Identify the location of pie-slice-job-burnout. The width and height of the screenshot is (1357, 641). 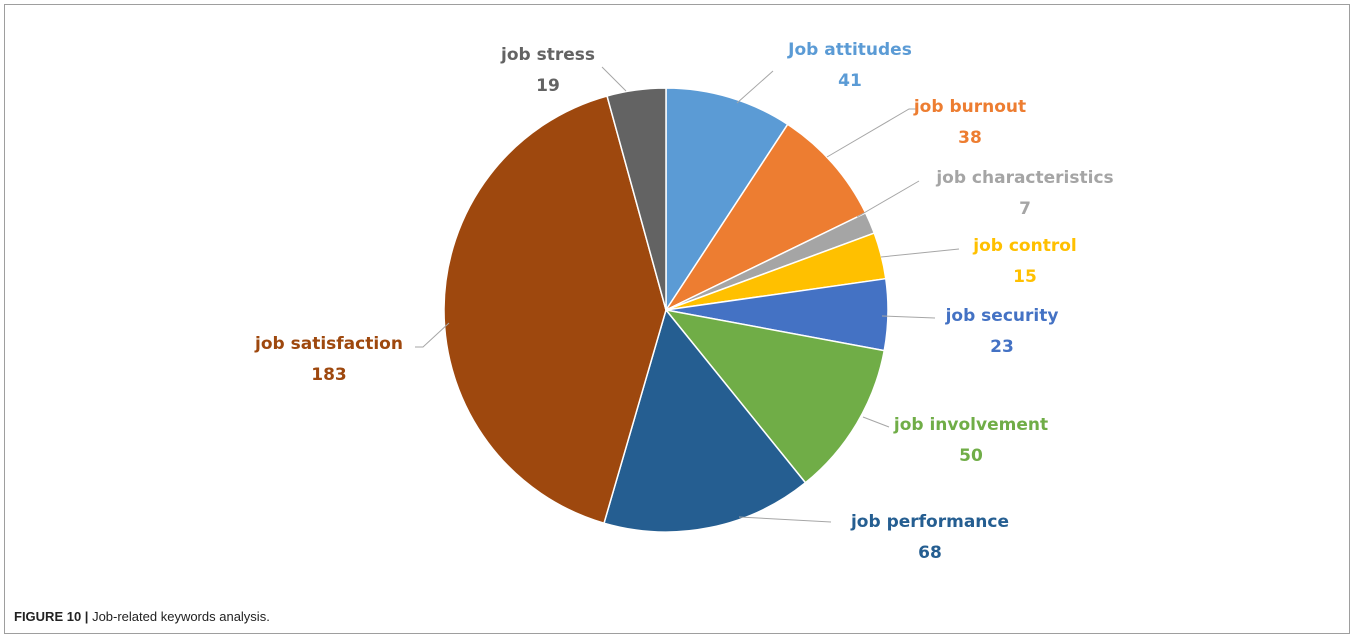
(765, 217).